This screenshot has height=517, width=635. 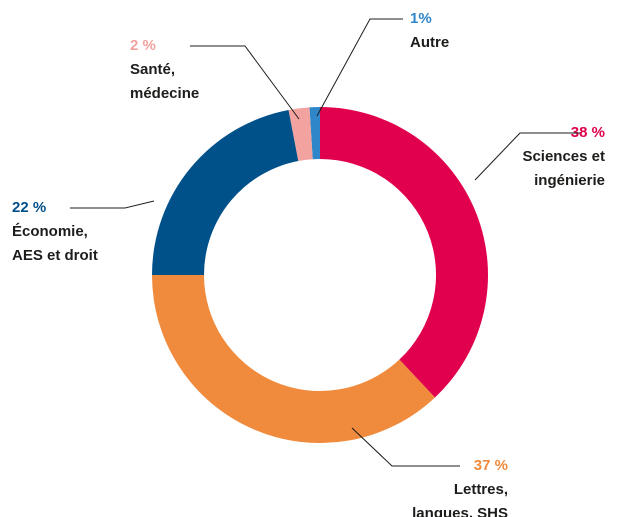 I want to click on category-label: Sciences et, so click(x=563, y=156).